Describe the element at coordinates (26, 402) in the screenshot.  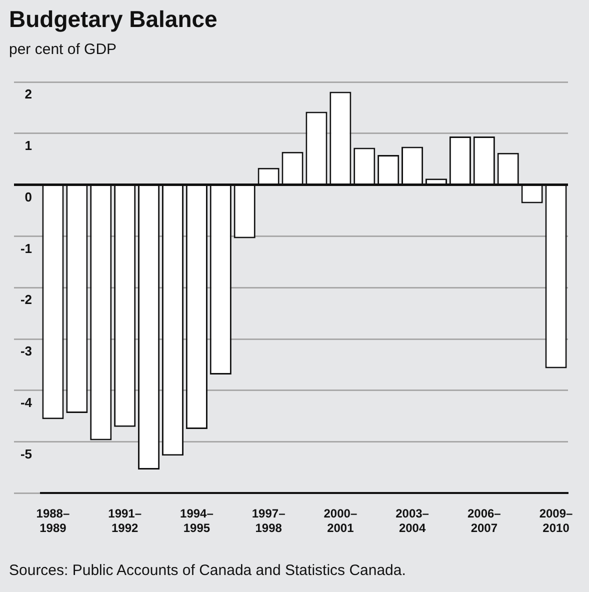
I see `y-tick-label: -4` at that location.